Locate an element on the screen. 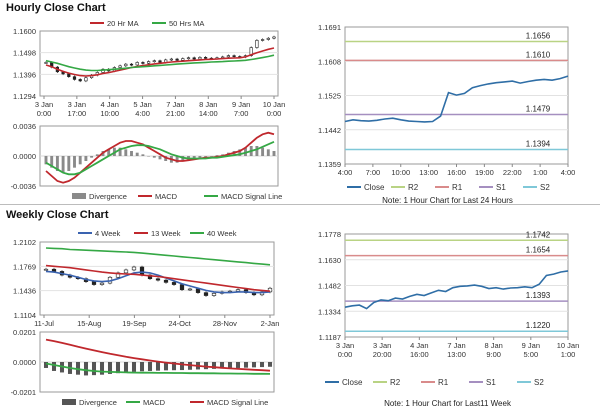 Image resolution: width=600 pixels, height=413 pixels. hourly-macd-legend-swatch is located at coordinates (79, 196).